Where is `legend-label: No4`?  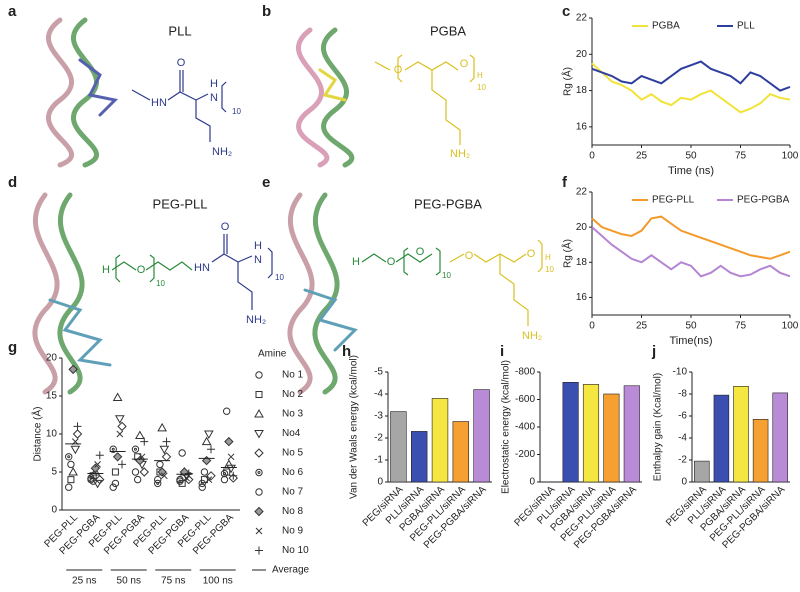
legend-label: No4 is located at coordinates (291, 433).